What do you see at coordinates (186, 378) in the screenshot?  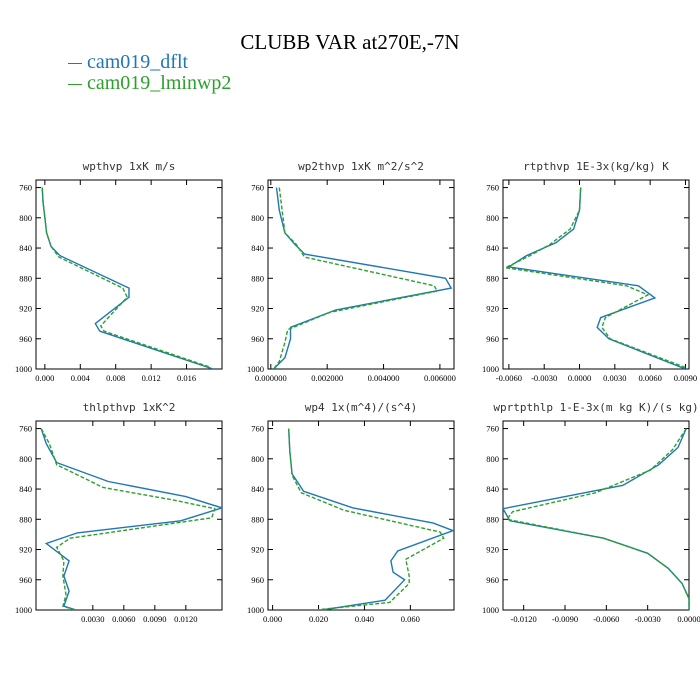 I see `x-tick-label: 0.016` at bounding box center [186, 378].